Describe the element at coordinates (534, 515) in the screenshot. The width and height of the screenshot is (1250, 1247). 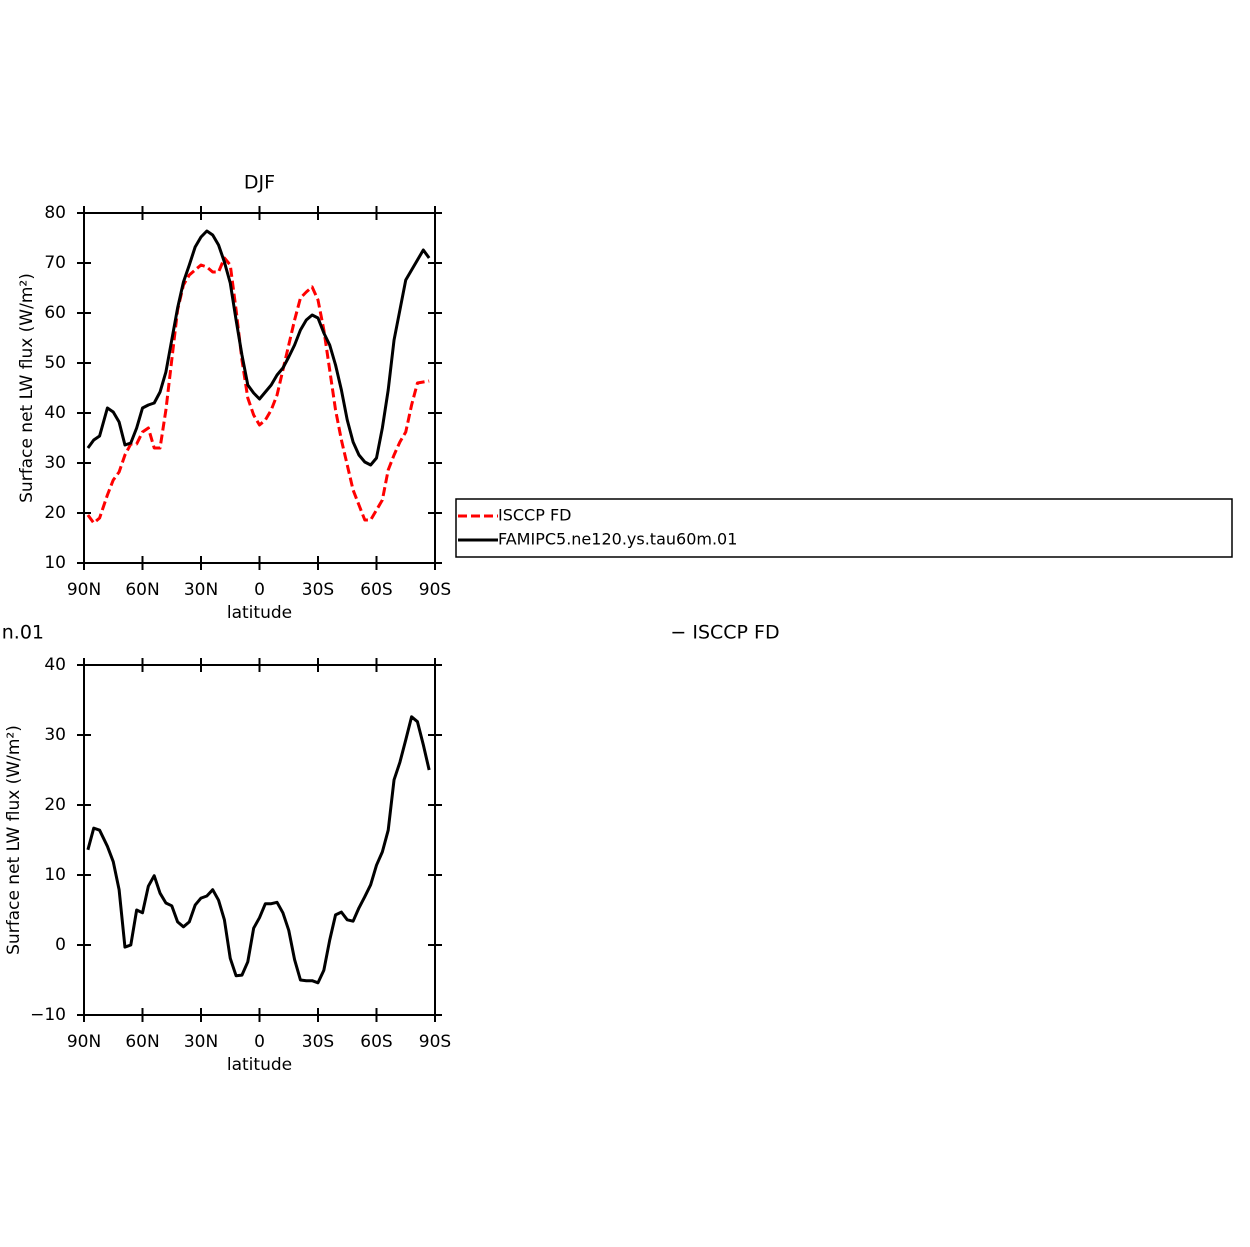
I see `legend-label: ISCCP FD` at that location.